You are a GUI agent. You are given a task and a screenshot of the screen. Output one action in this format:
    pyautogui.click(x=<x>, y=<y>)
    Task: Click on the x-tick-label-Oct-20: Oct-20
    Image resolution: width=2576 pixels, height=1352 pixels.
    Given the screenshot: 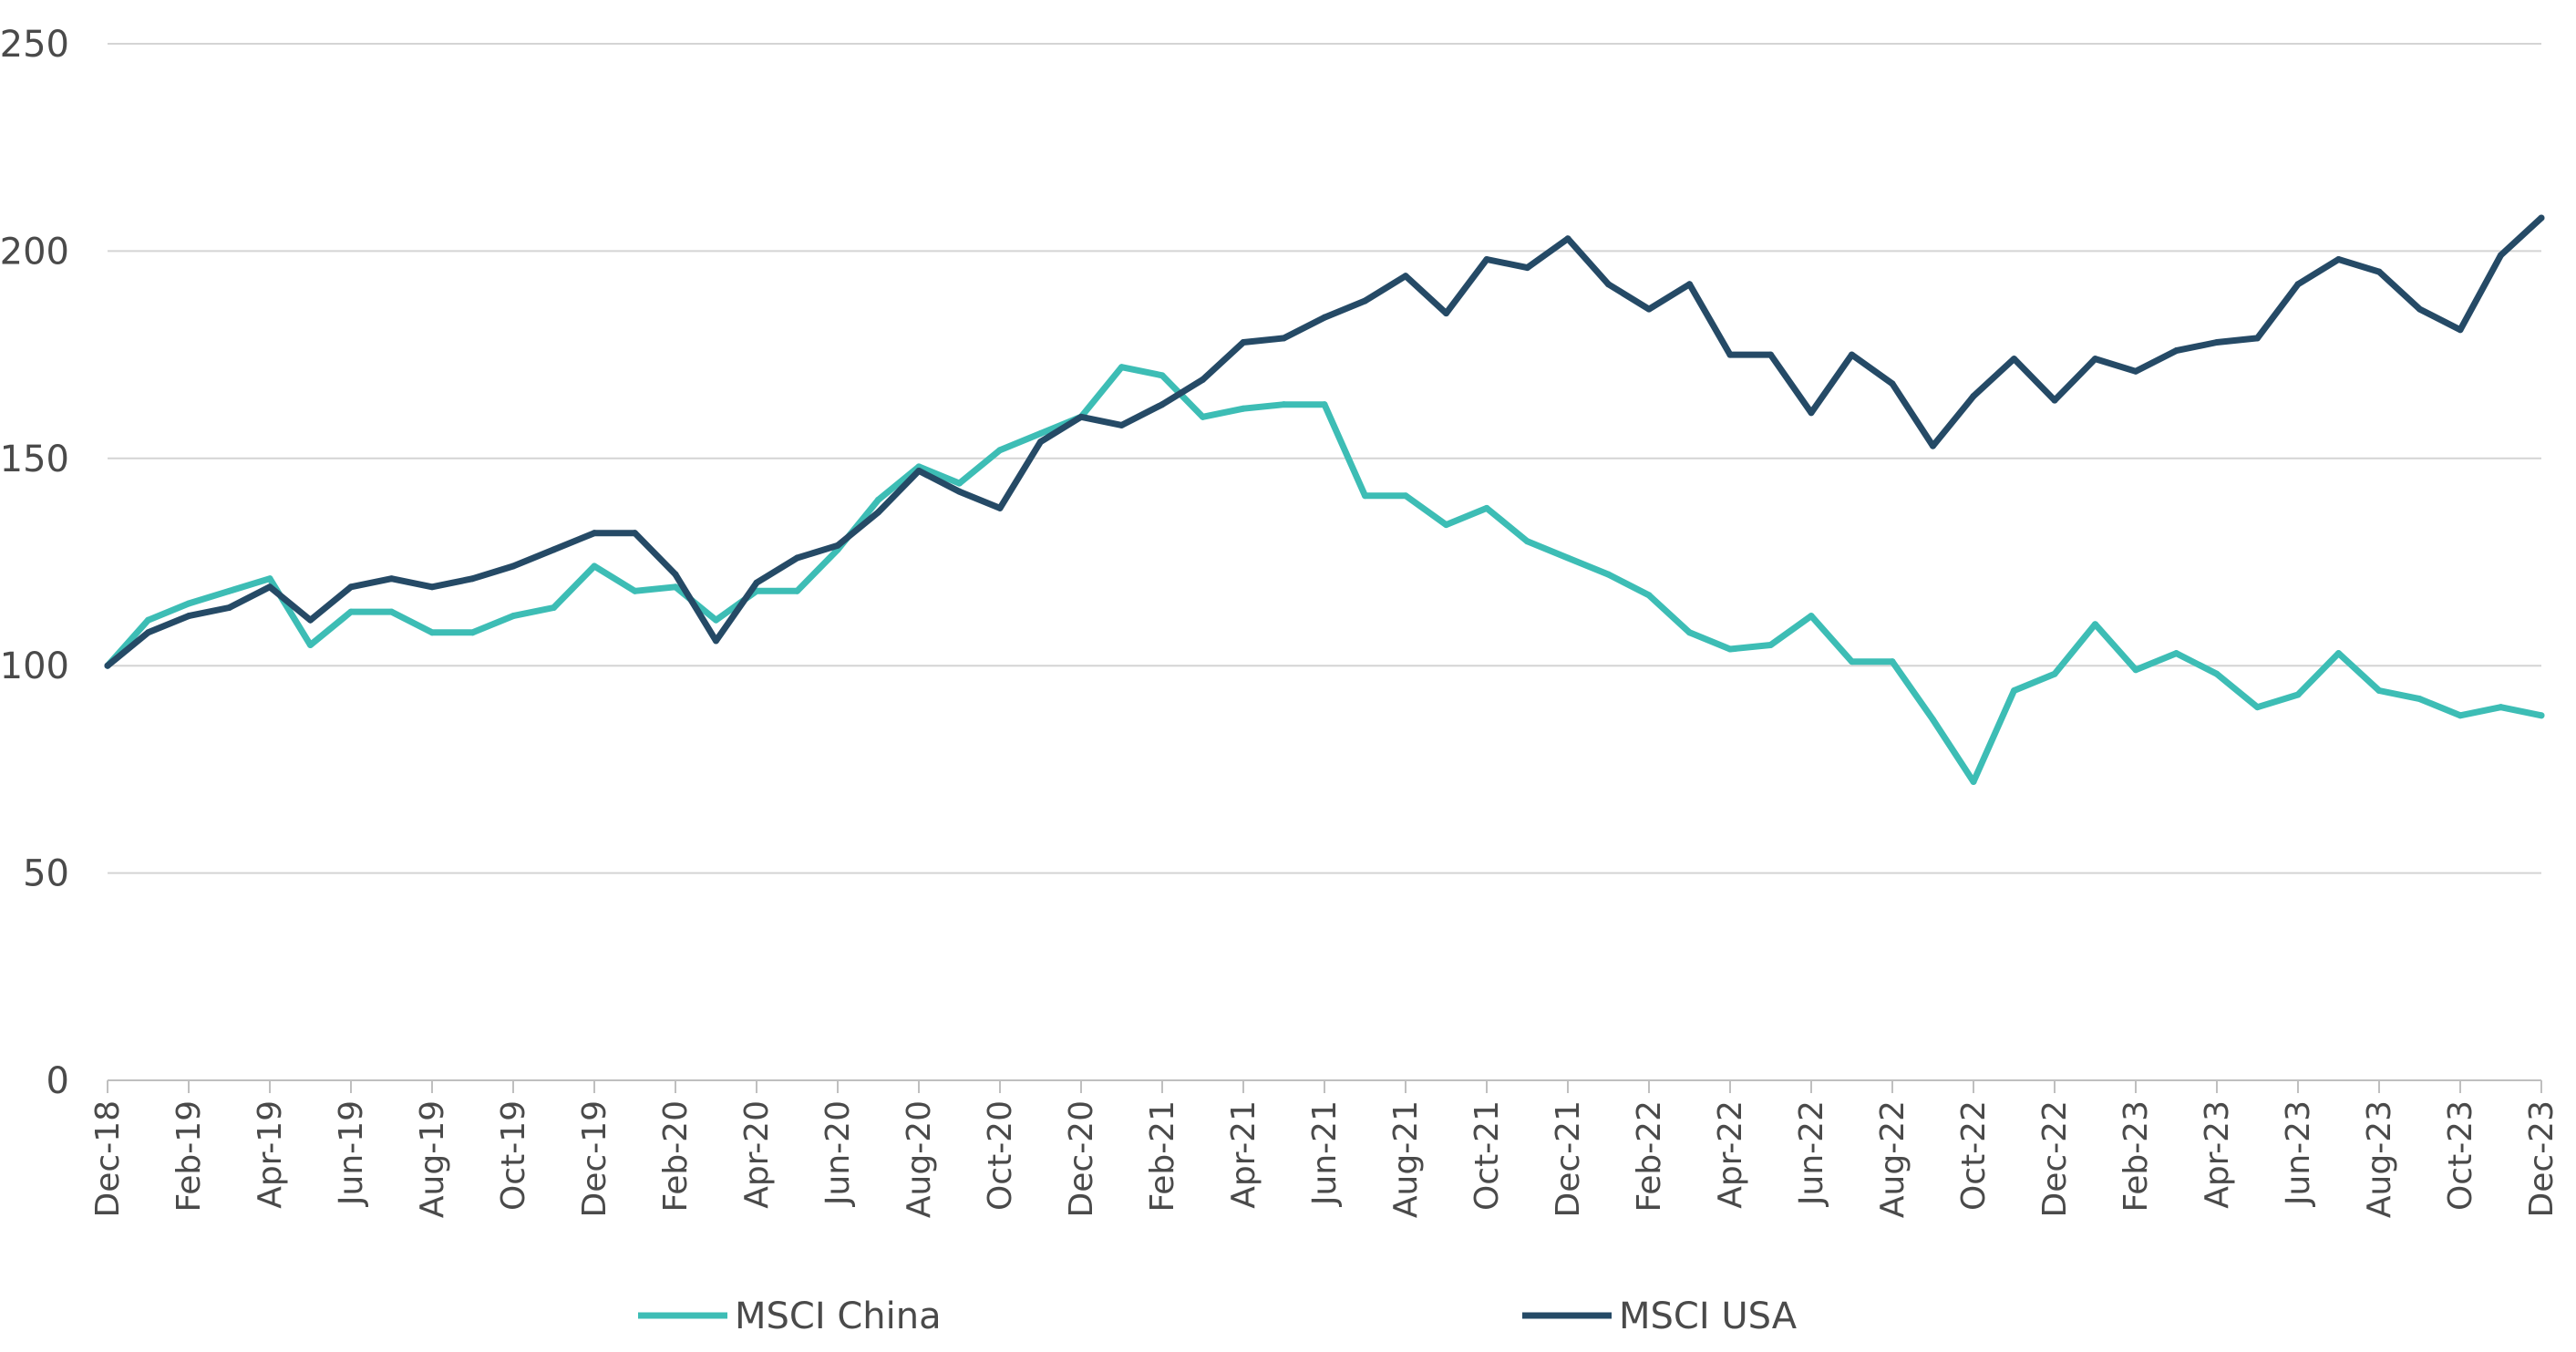 What is the action you would take?
    pyautogui.click(x=1000, y=1155)
    